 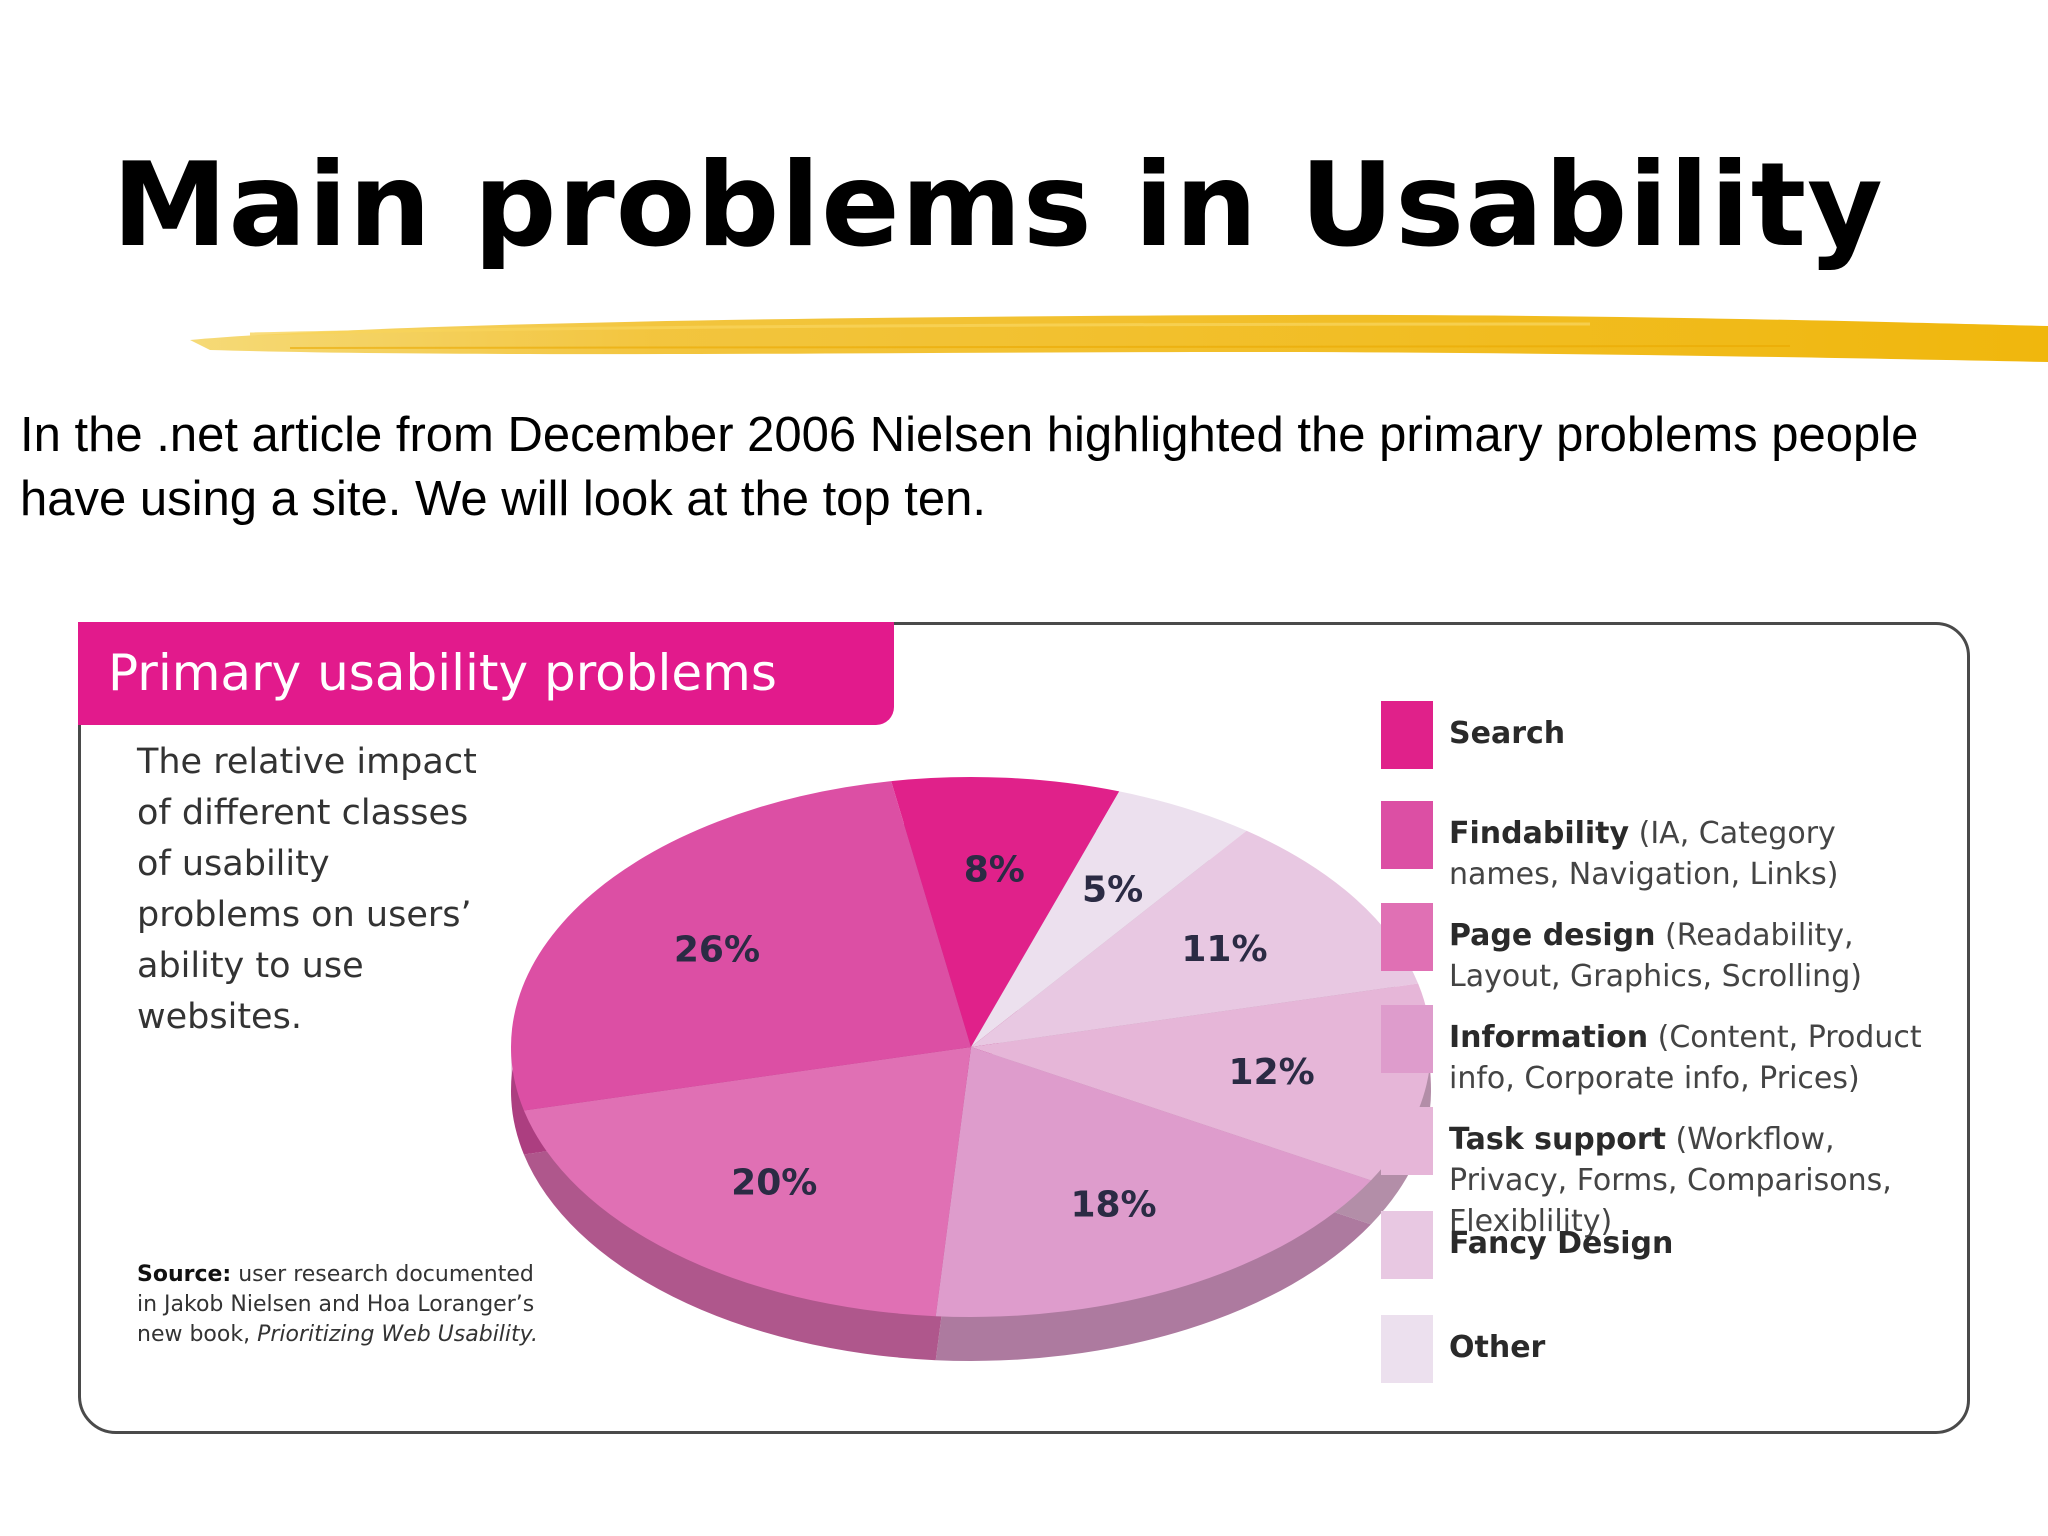 What do you see at coordinates (1507, 733) in the screenshot?
I see `legend-label: Search` at bounding box center [1507, 733].